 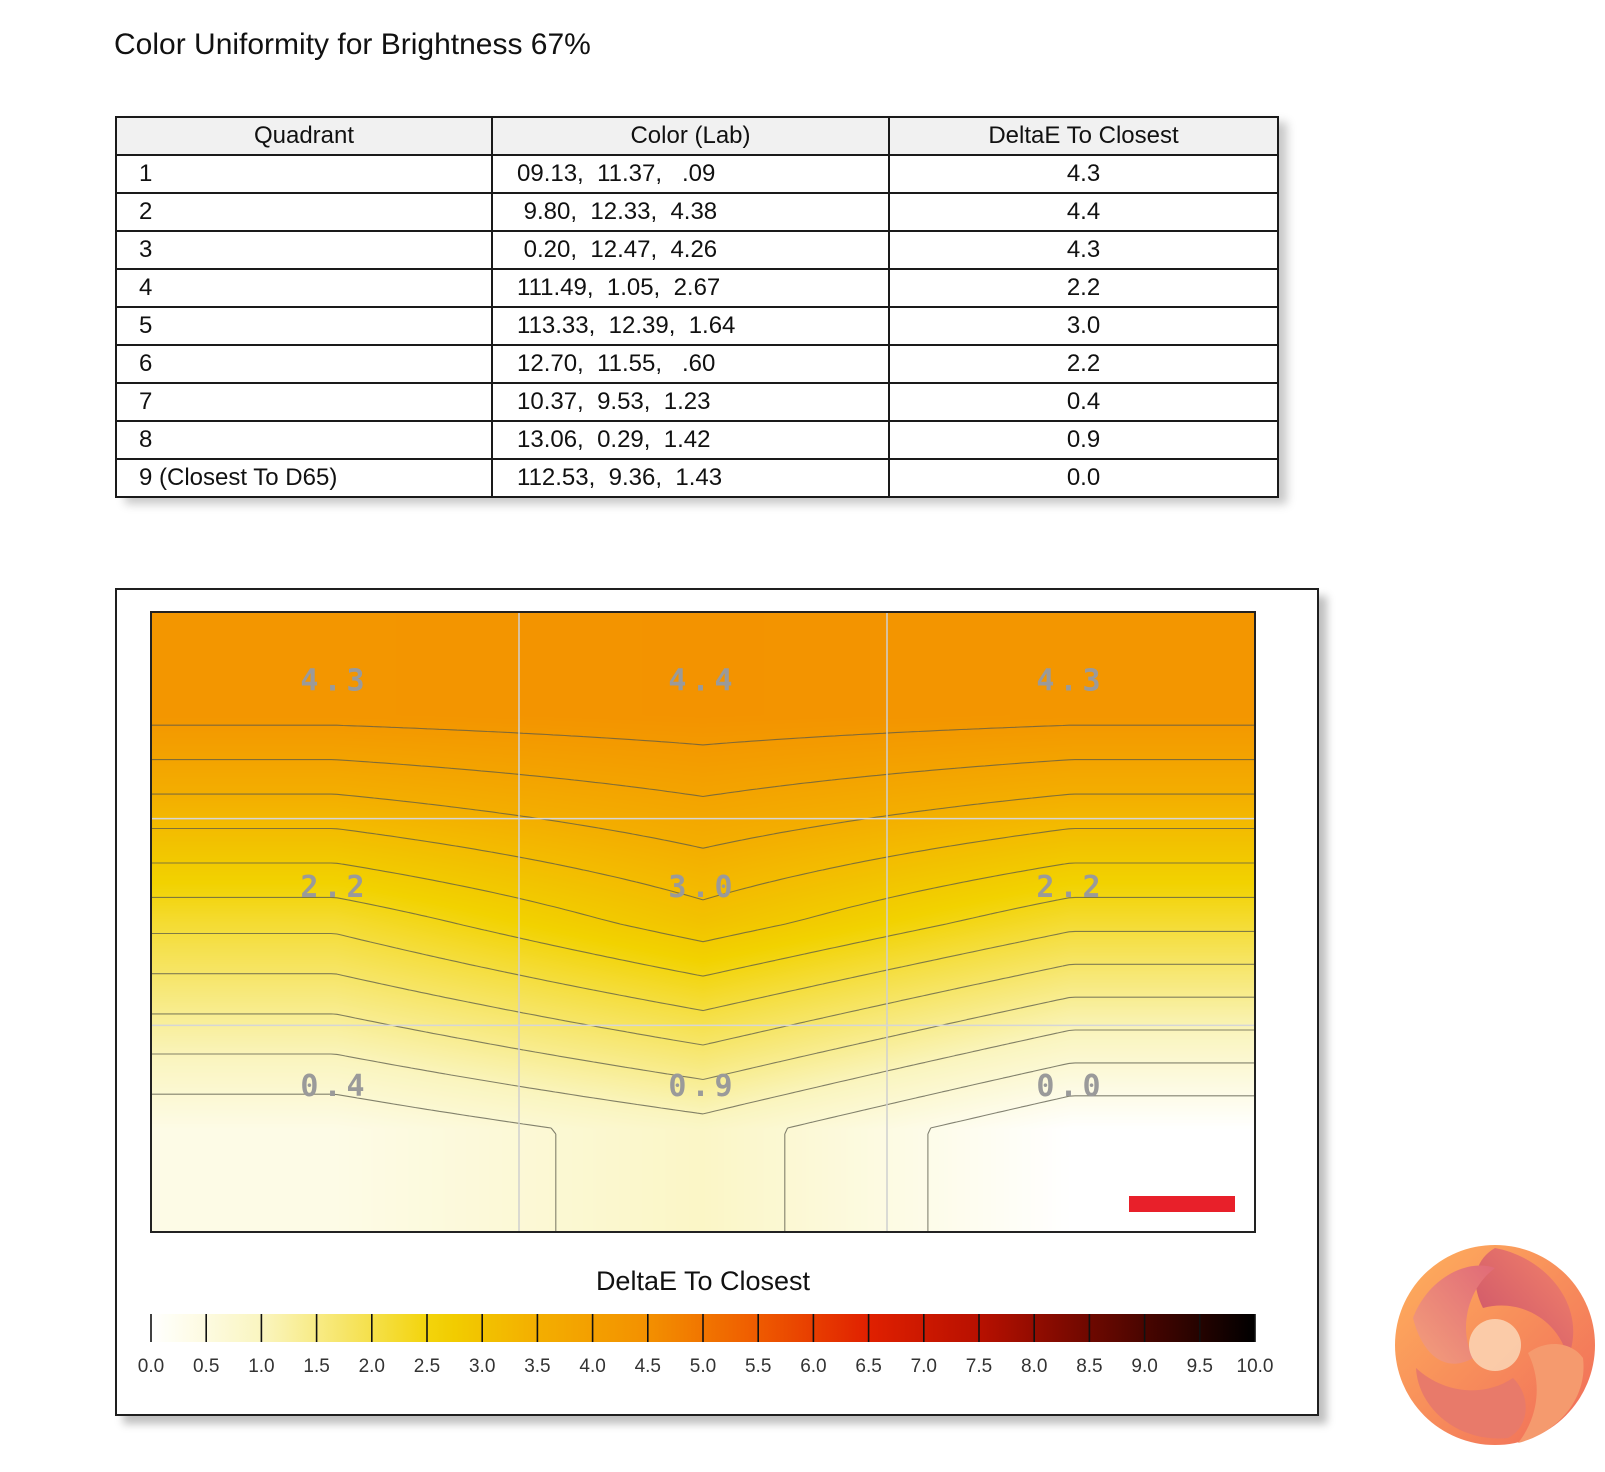 What do you see at coordinates (206, 1366) in the screenshot?
I see `legend-tick-label: 0.5` at bounding box center [206, 1366].